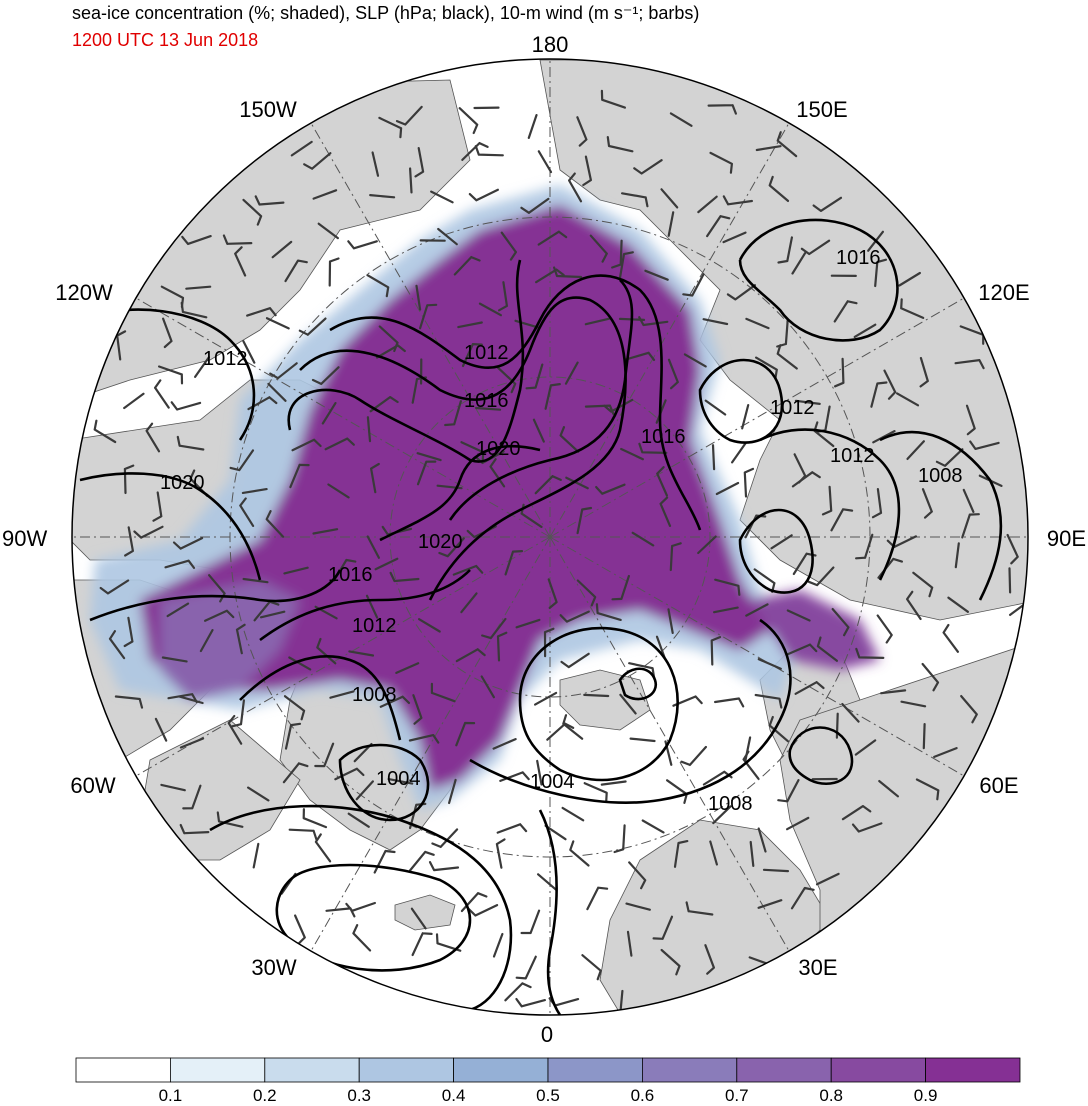  What do you see at coordinates (170, 526) in the screenshot?
I see `isobar-1020-canada` at bounding box center [170, 526].